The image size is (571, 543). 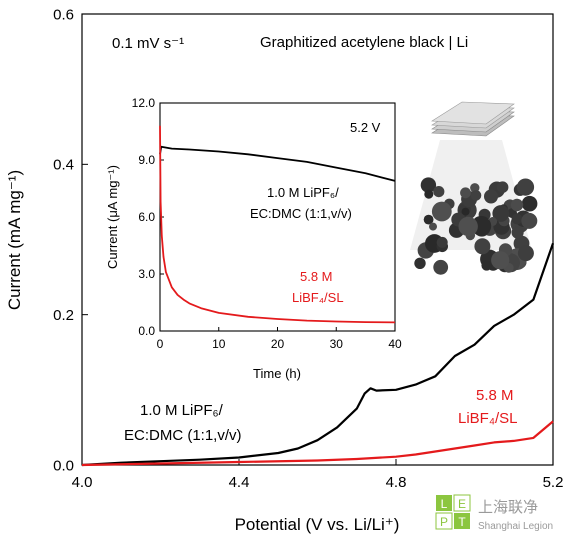 I want to click on main-legend-red-line2: LiBF₄/SL, so click(x=487, y=418).